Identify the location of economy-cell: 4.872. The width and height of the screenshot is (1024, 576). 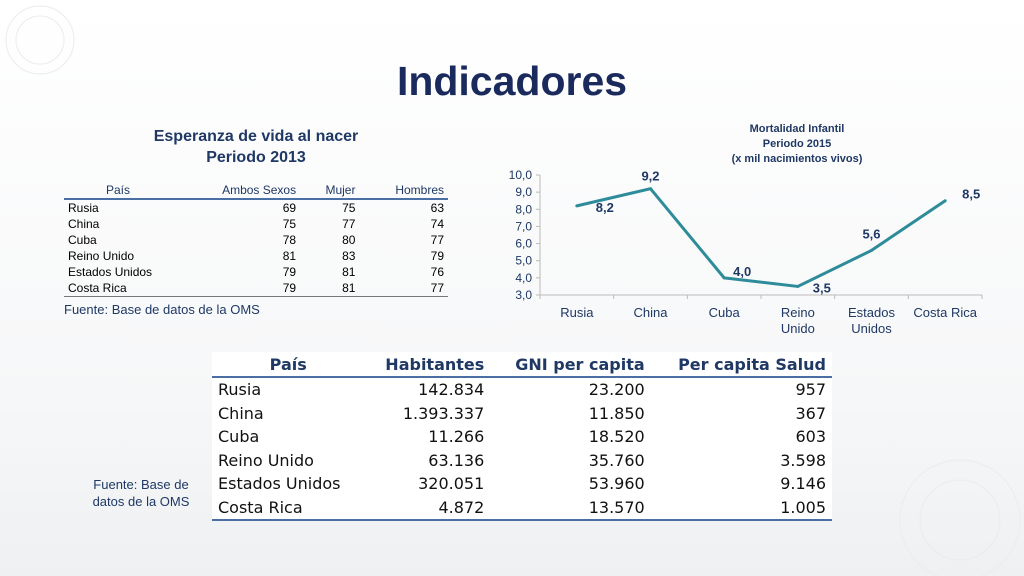
(427, 508).